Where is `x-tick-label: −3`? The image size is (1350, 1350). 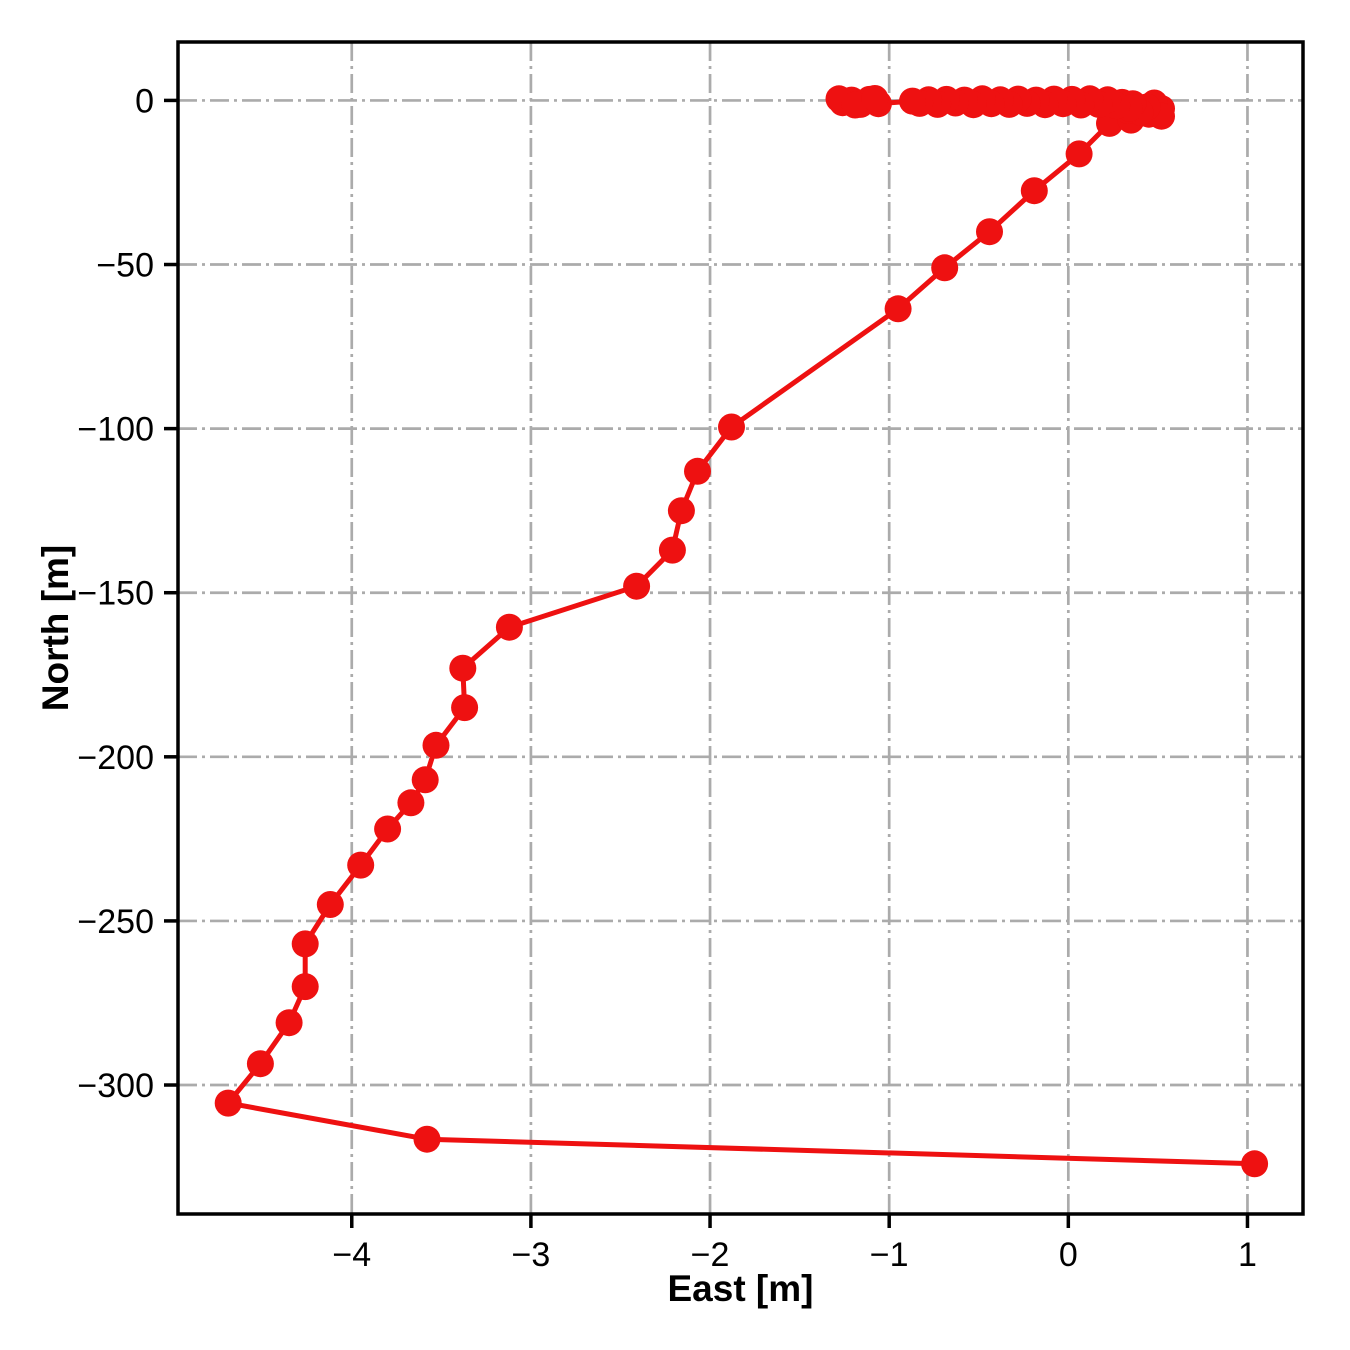 x-tick-label: −3 is located at coordinates (531, 1255).